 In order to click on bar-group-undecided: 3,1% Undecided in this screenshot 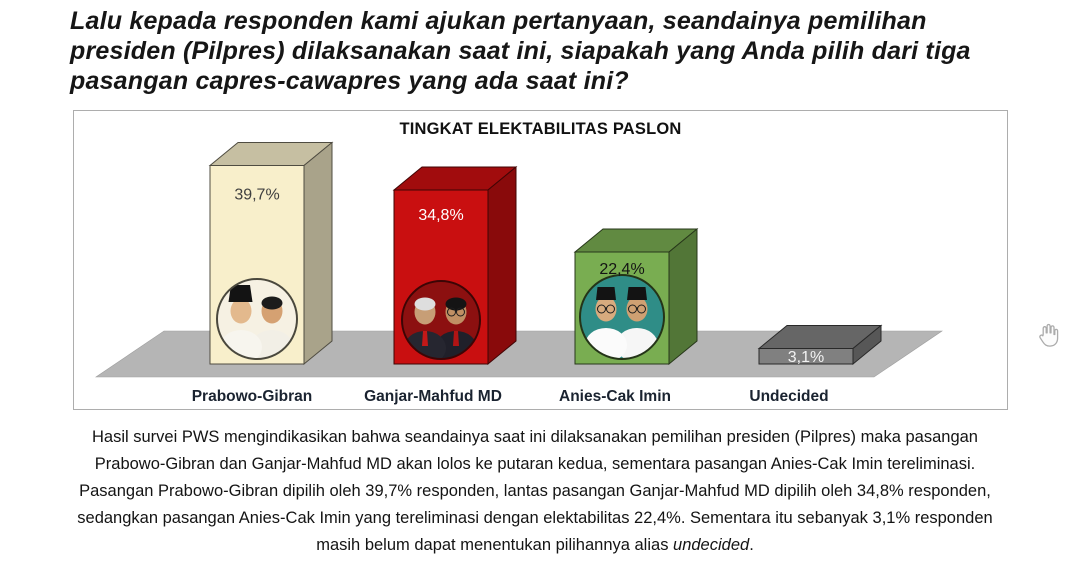, I will do `click(816, 364)`.